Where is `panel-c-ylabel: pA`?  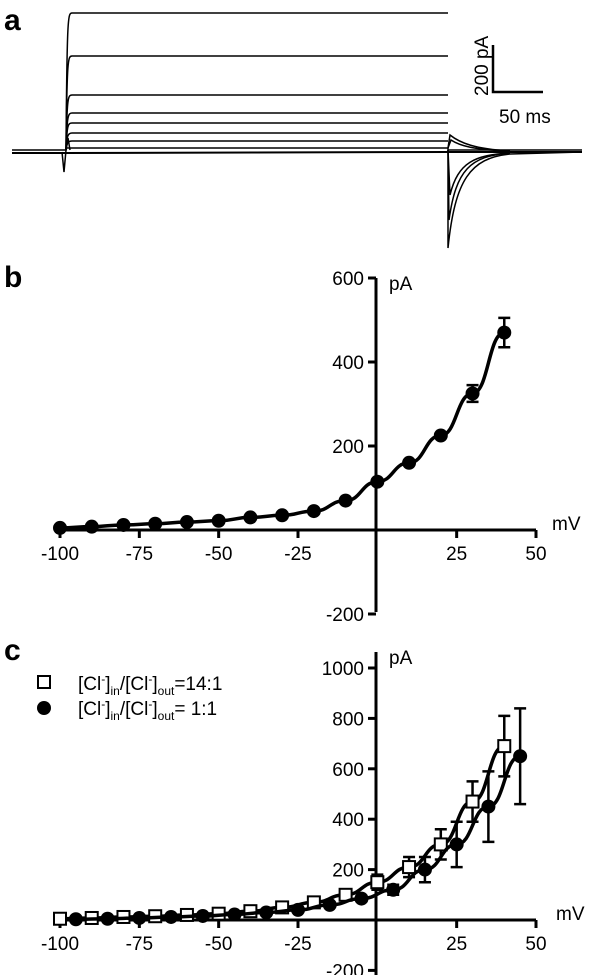
panel-c-ylabel: pA is located at coordinates (401, 658).